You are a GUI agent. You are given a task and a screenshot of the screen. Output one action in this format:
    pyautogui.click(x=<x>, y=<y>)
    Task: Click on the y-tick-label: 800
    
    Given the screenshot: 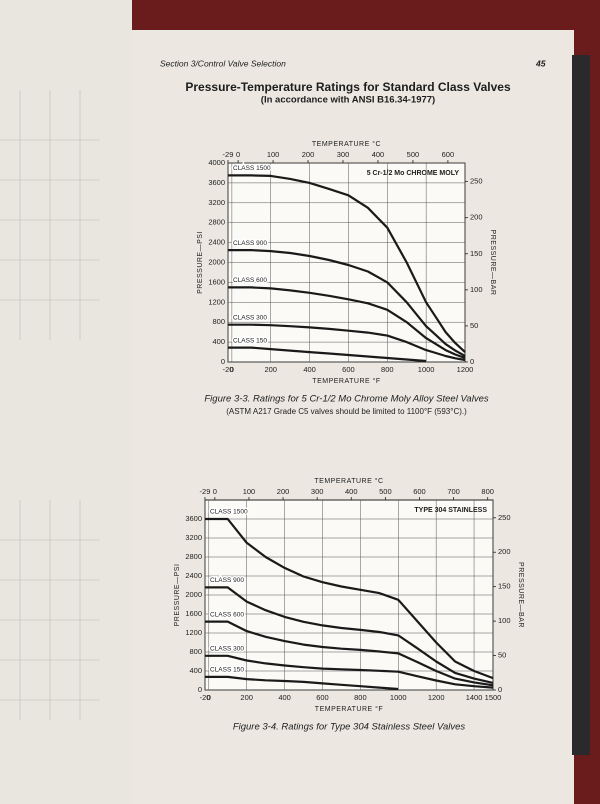 What is the action you would take?
    pyautogui.click(x=195, y=651)
    